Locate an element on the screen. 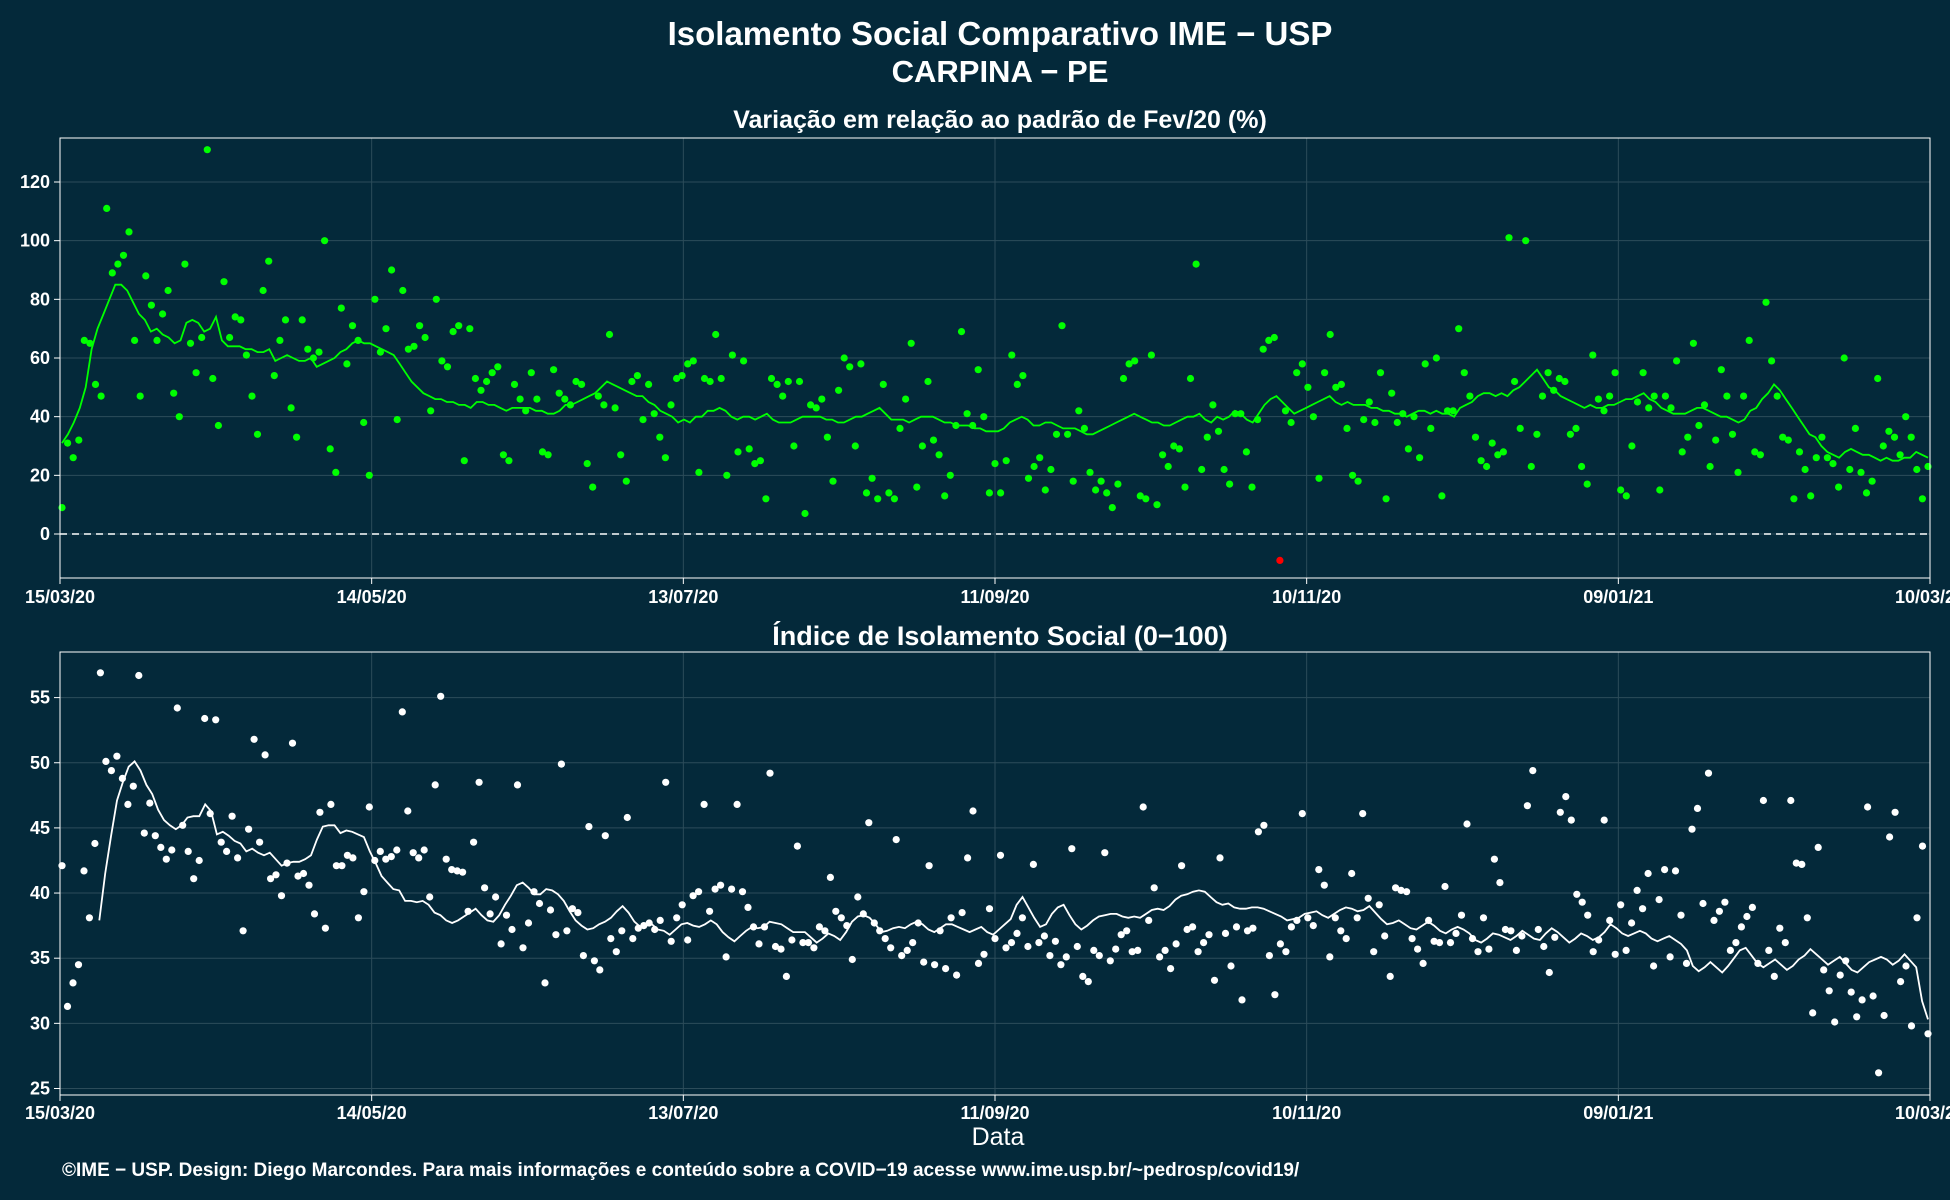 This screenshot has width=1950, height=1200. y-tick-label: 30 is located at coordinates (40, 1023).